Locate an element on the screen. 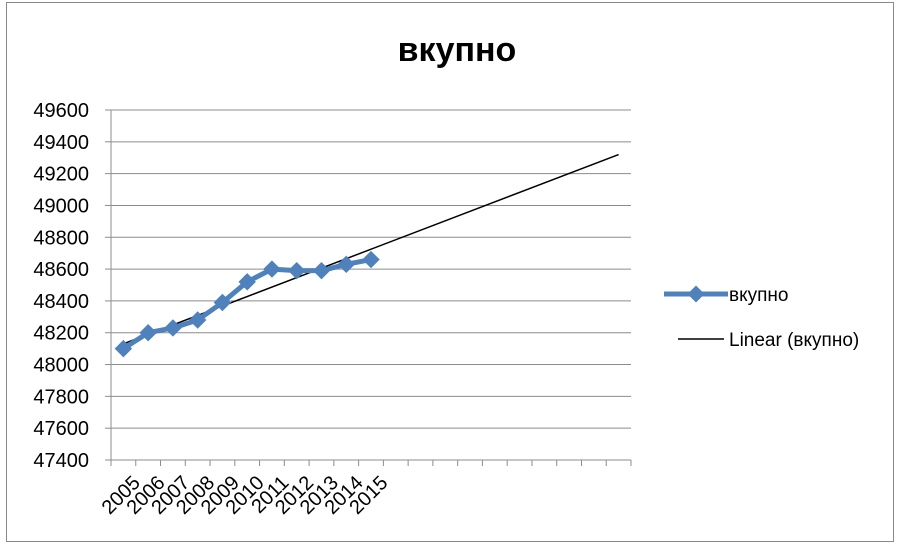  y-tick-label: 49200 is located at coordinates (61, 175).